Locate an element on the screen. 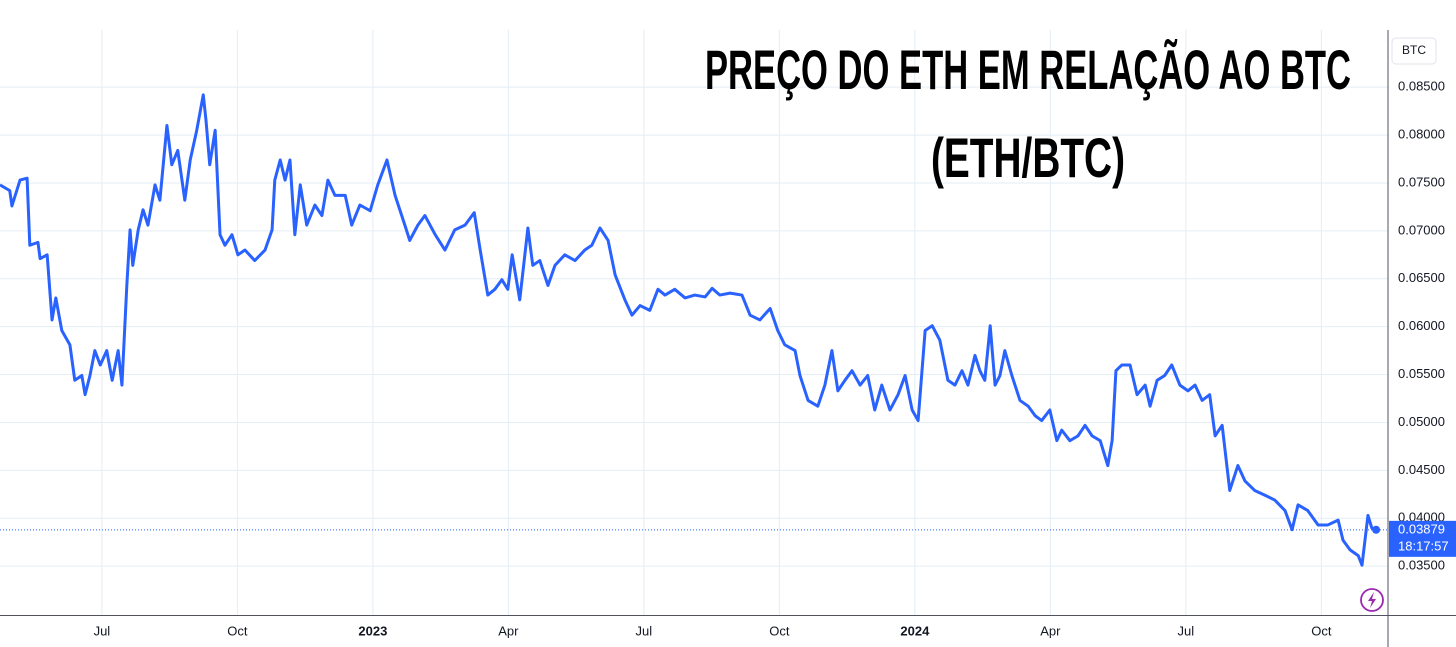 This screenshot has width=1456, height=647. y-tick-label: 0.07500 is located at coordinates (1421, 181).